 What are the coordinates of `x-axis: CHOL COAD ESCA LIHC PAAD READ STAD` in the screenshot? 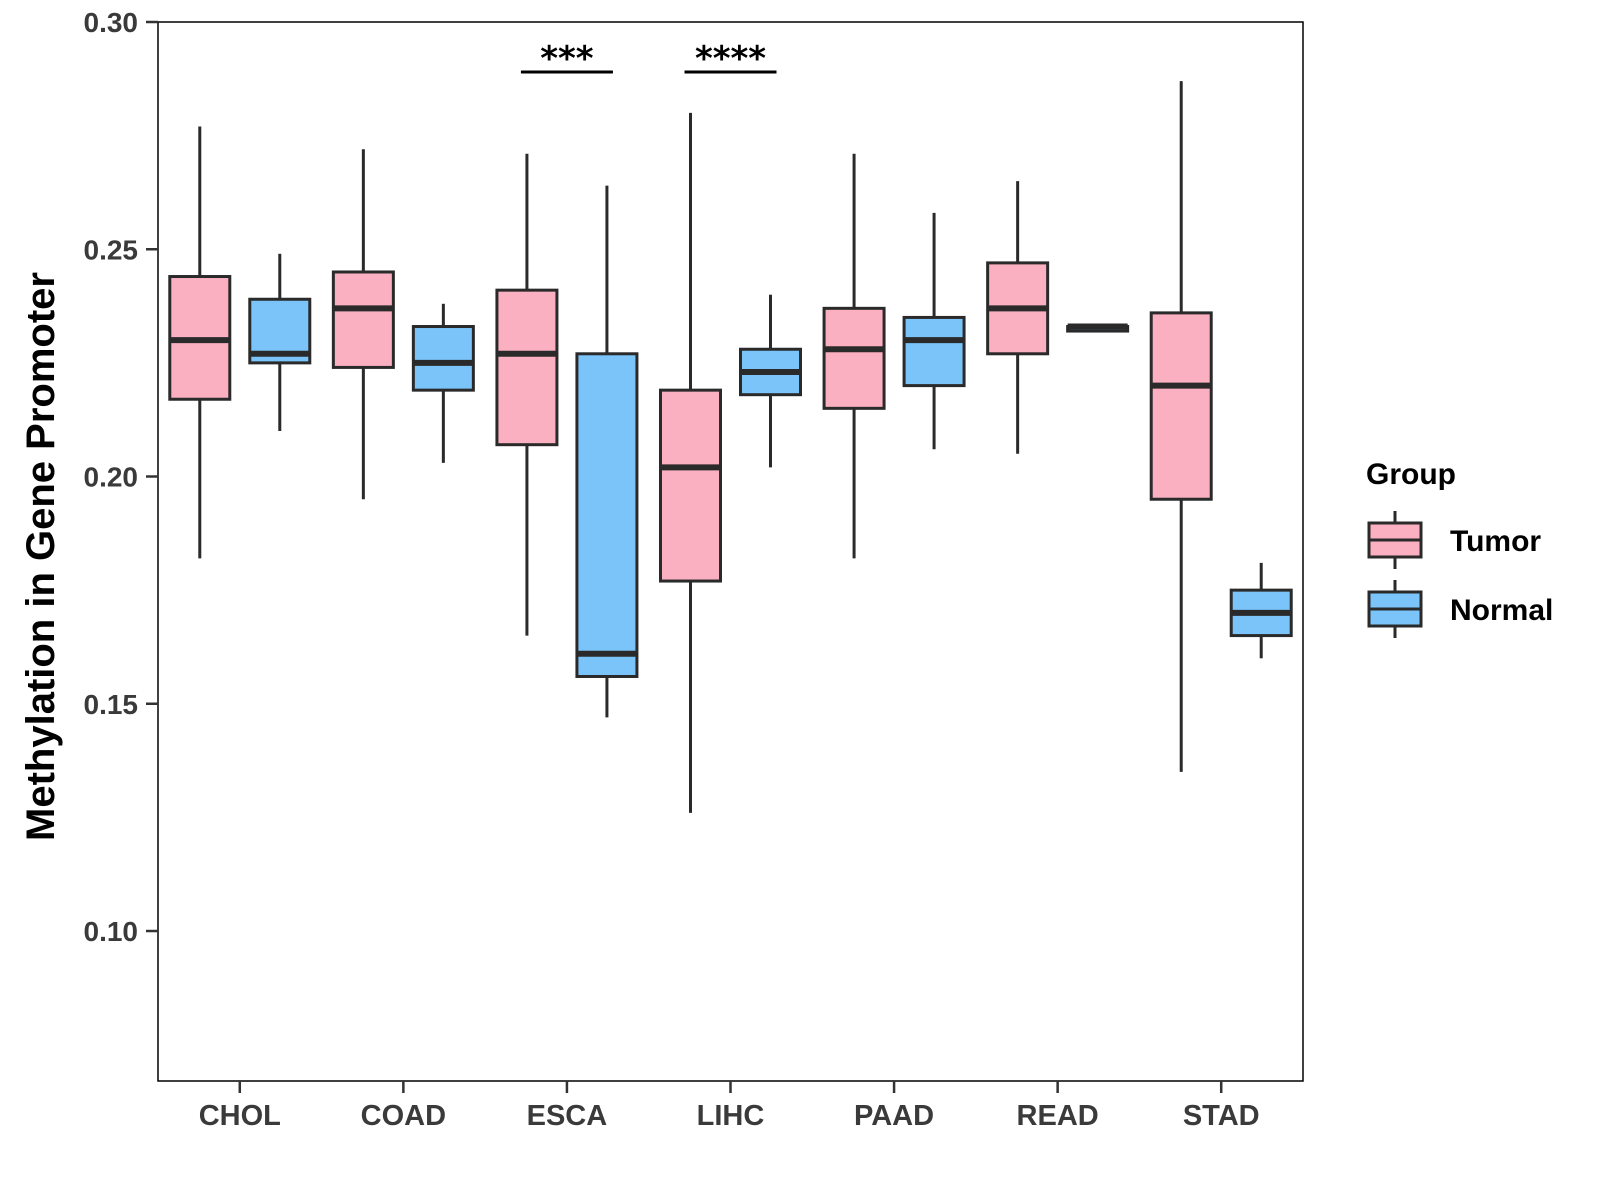 It's located at (729, 1106).